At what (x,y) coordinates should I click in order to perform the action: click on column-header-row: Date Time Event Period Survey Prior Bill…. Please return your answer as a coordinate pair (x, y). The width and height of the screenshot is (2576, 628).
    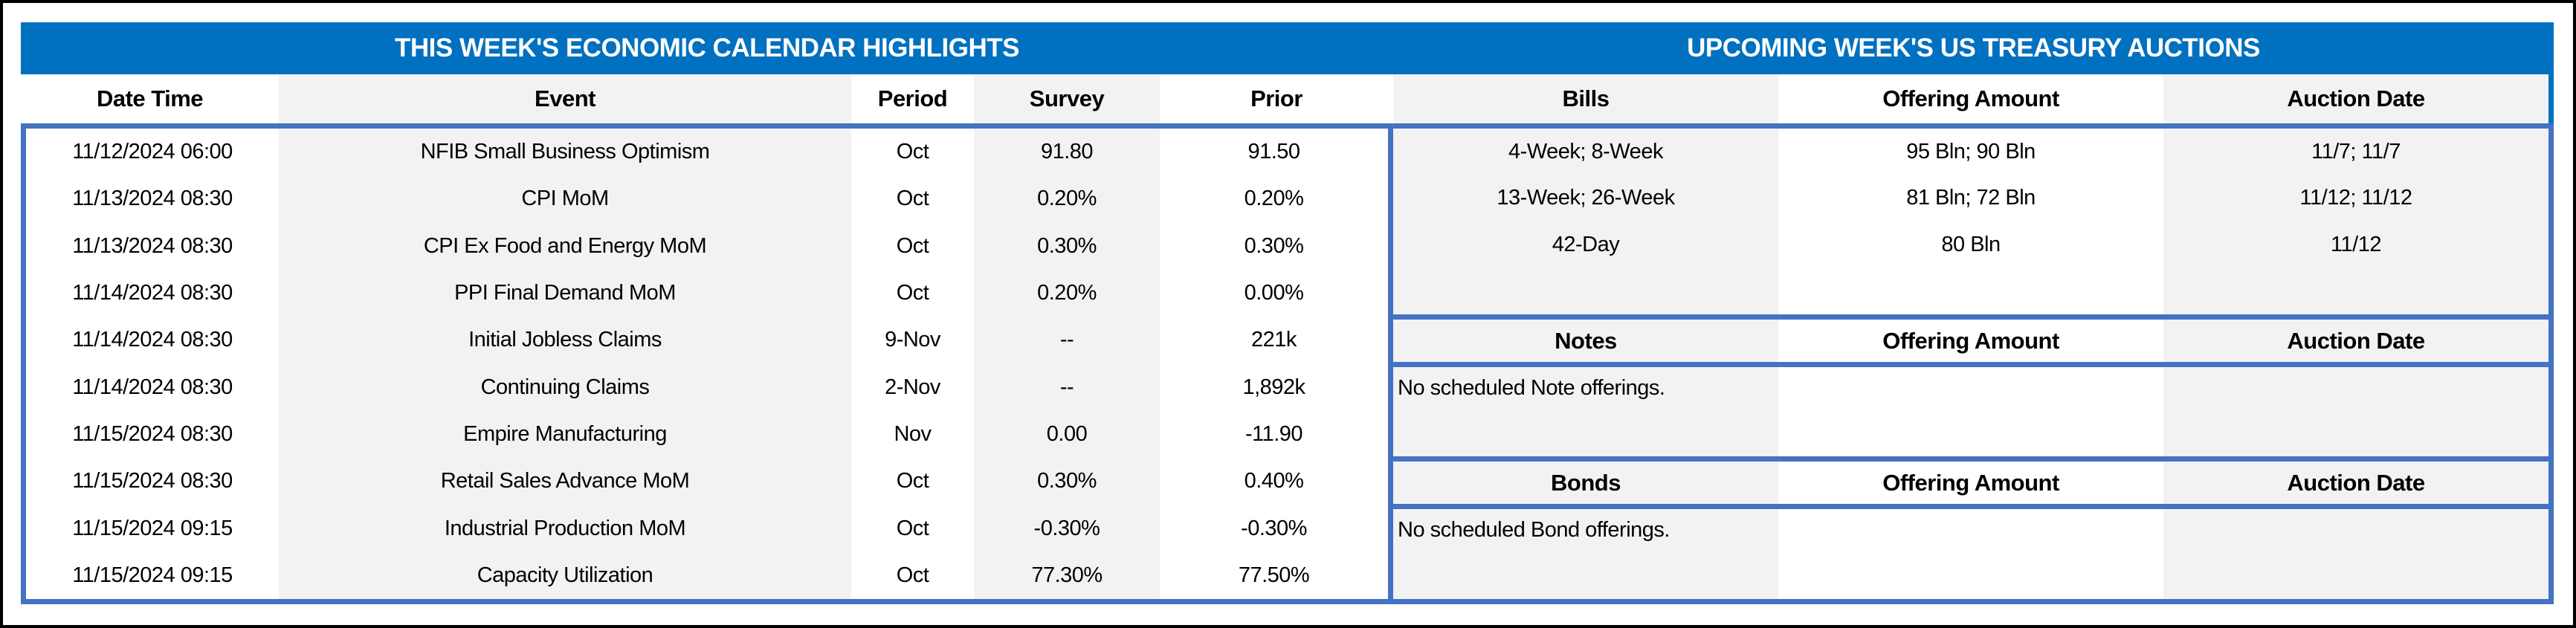
    Looking at the image, I should click on (1287, 98).